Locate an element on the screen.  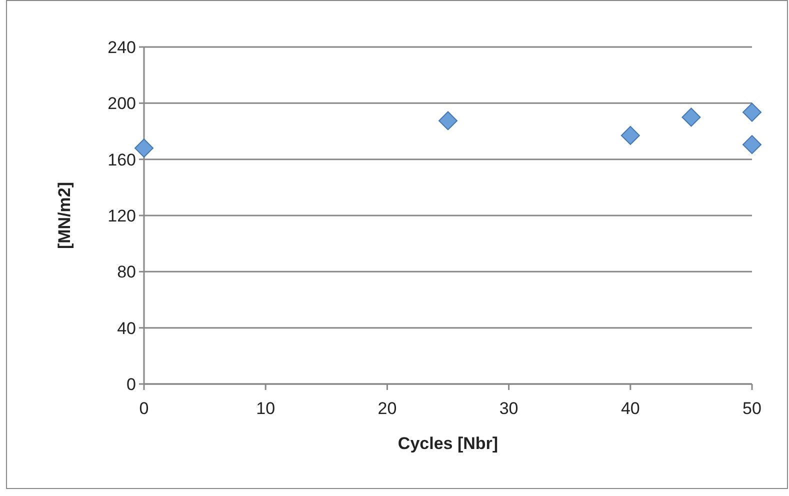
y-tick-label: 120 is located at coordinates (122, 216).